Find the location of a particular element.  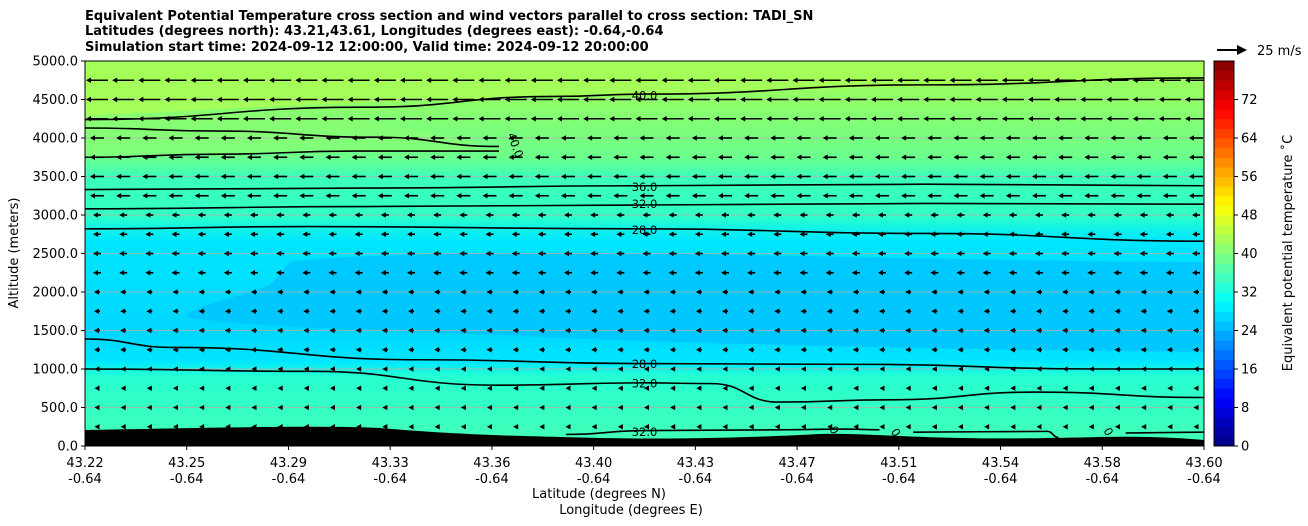

x-tick-label-lat: 43.36 is located at coordinates (491, 463).